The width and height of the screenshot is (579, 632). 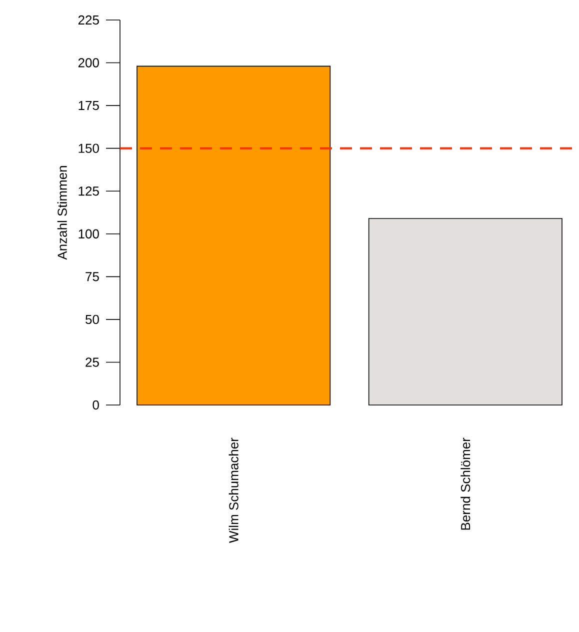 What do you see at coordinates (62, 213) in the screenshot?
I see `y-axis-title: Anzahl Stimmen` at bounding box center [62, 213].